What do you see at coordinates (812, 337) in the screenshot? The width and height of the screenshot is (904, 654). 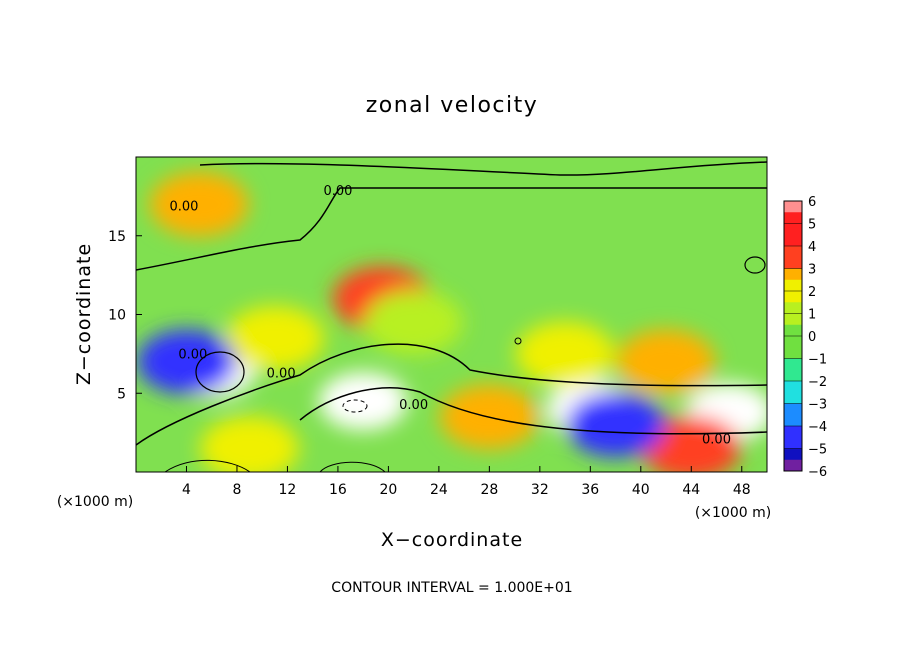 I see `colorbar-tick-label: 0` at bounding box center [812, 337].